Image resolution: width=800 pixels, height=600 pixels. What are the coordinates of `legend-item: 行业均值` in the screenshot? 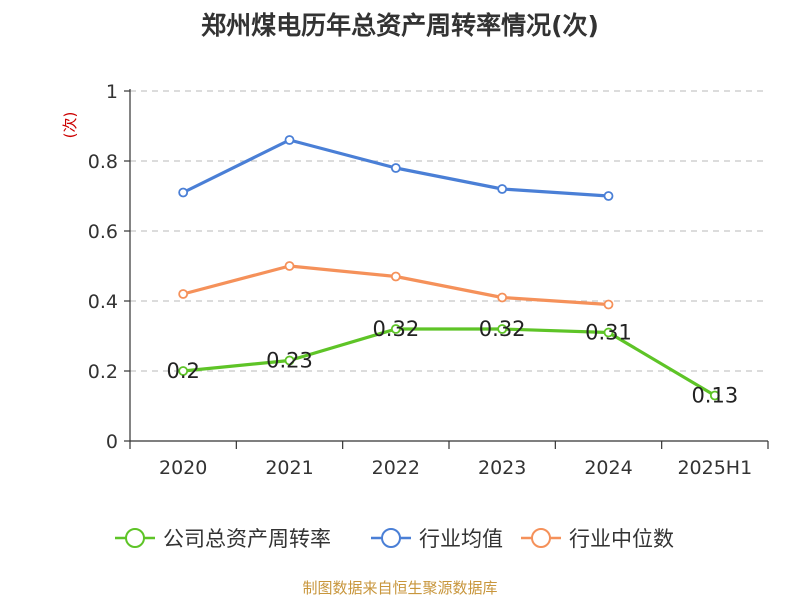 It's located at (437, 539).